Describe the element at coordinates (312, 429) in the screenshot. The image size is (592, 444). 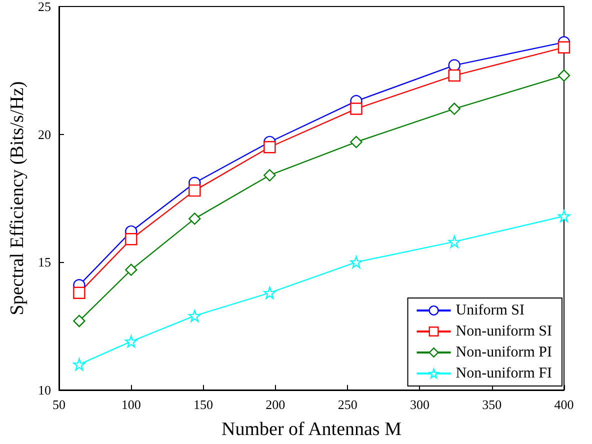
I see `x-axis-title: Number of Antennas M` at that location.